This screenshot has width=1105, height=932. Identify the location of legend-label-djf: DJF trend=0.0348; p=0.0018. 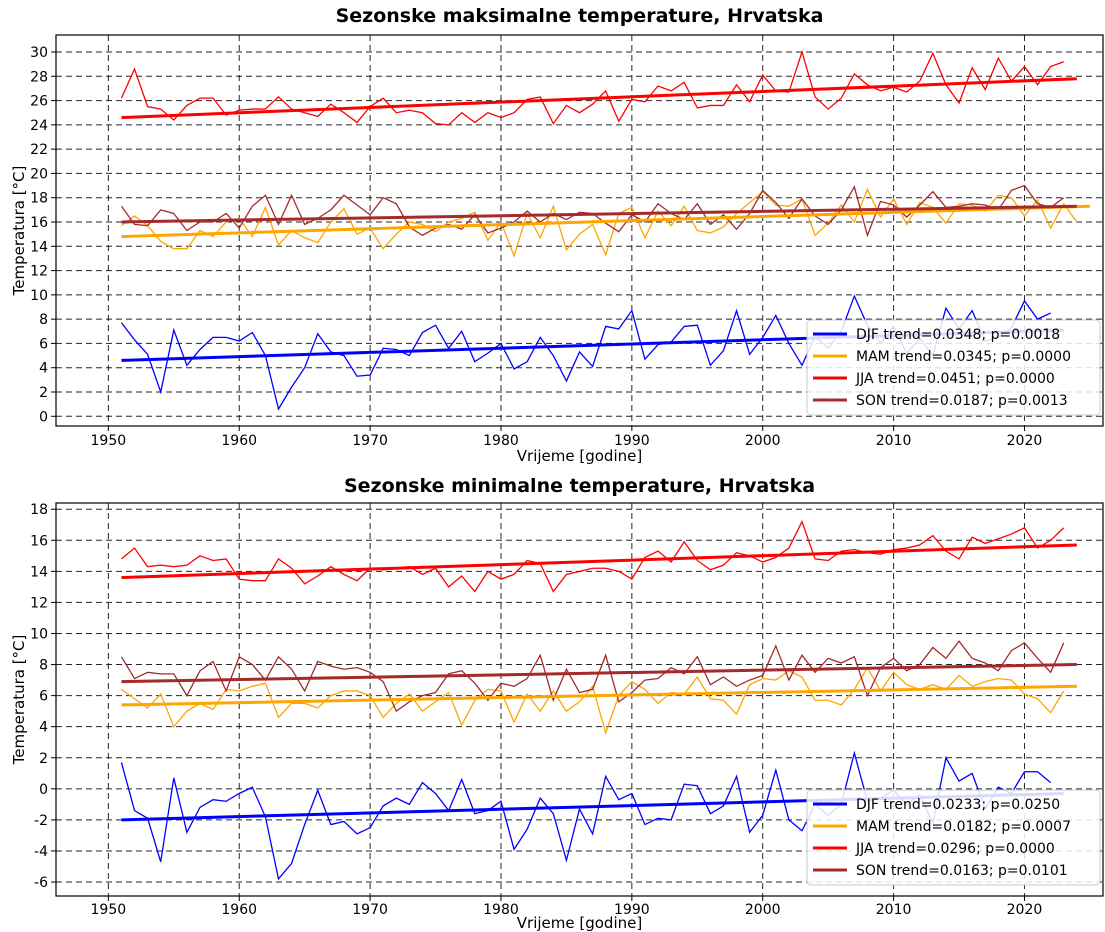
(958, 335).